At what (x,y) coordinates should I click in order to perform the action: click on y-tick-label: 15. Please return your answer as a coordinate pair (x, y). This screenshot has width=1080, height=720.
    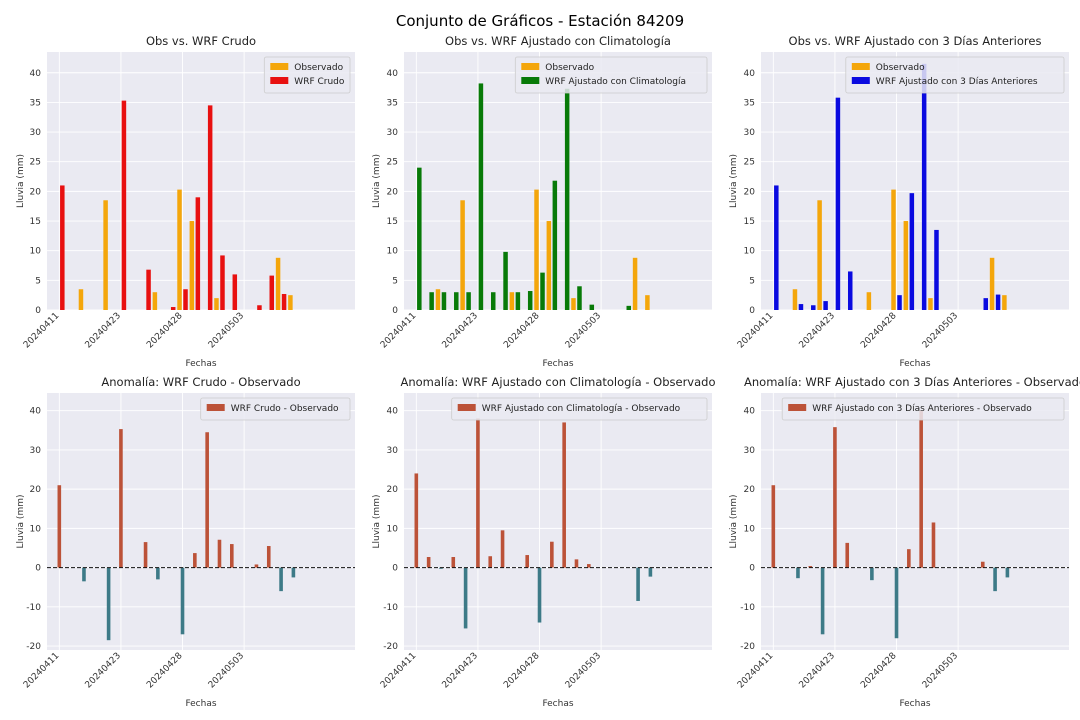
    Looking at the image, I should click on (392, 222).